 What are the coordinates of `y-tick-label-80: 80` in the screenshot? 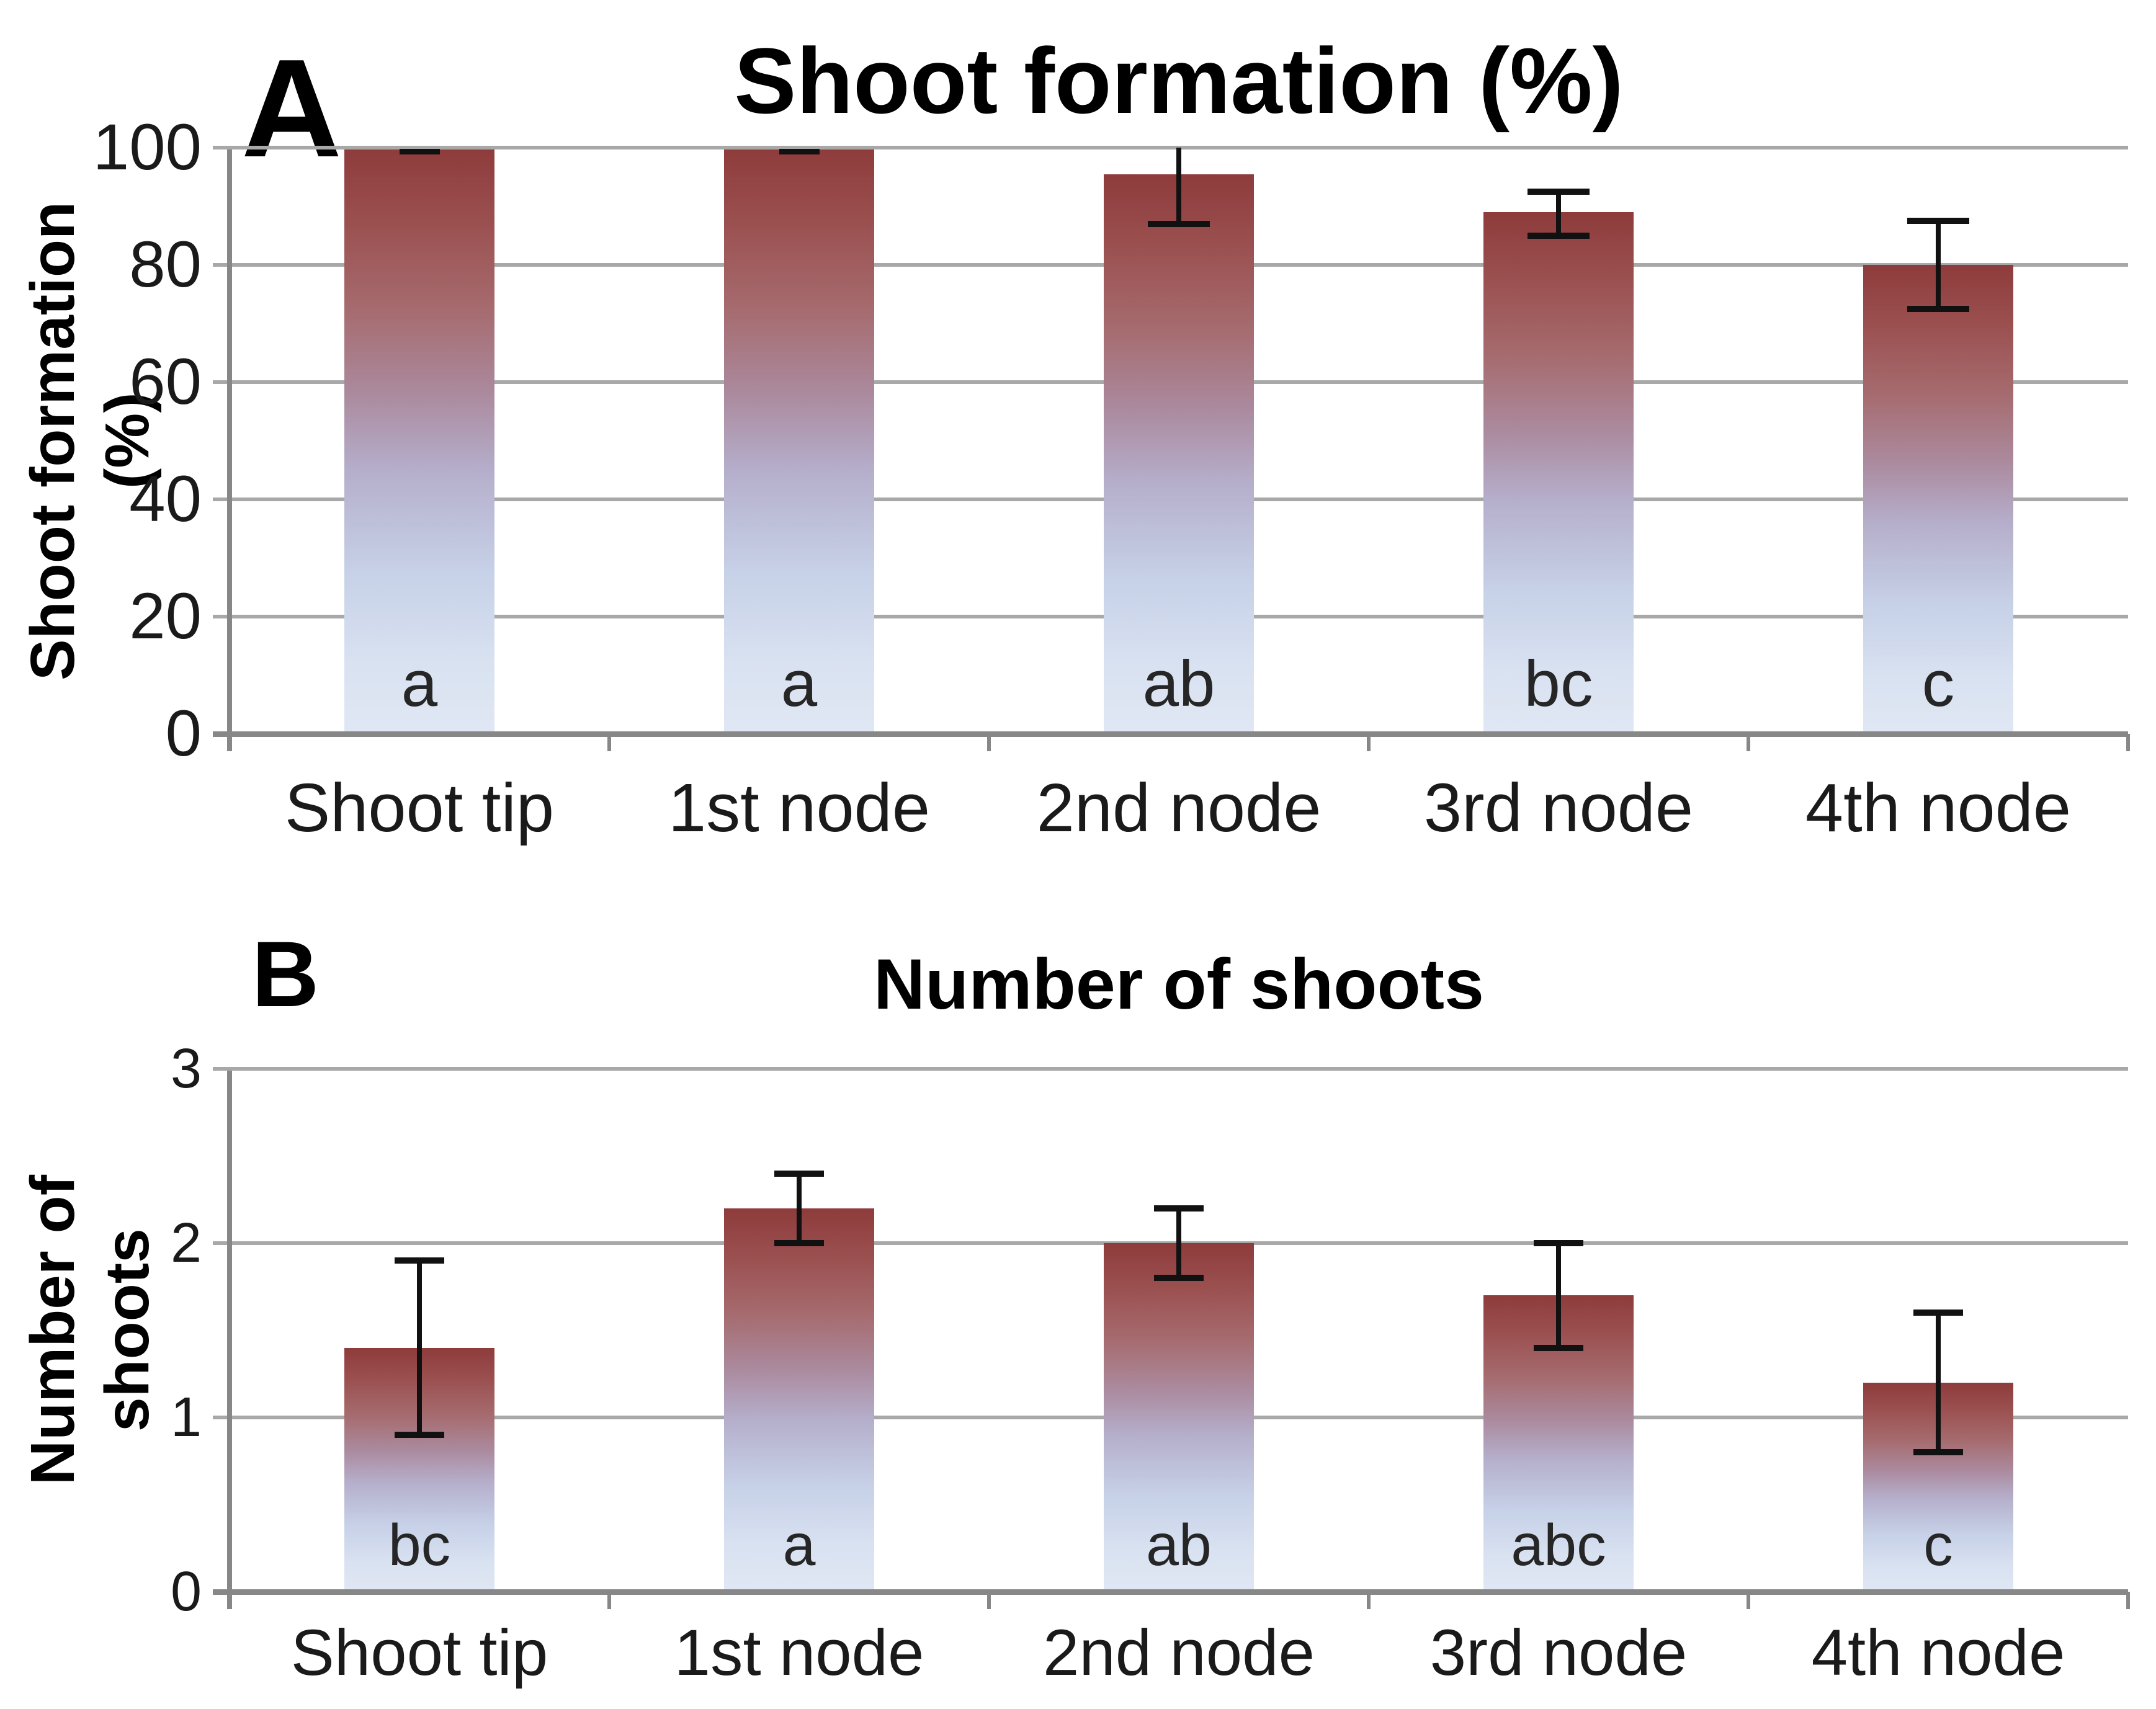 It's located at (166, 264).